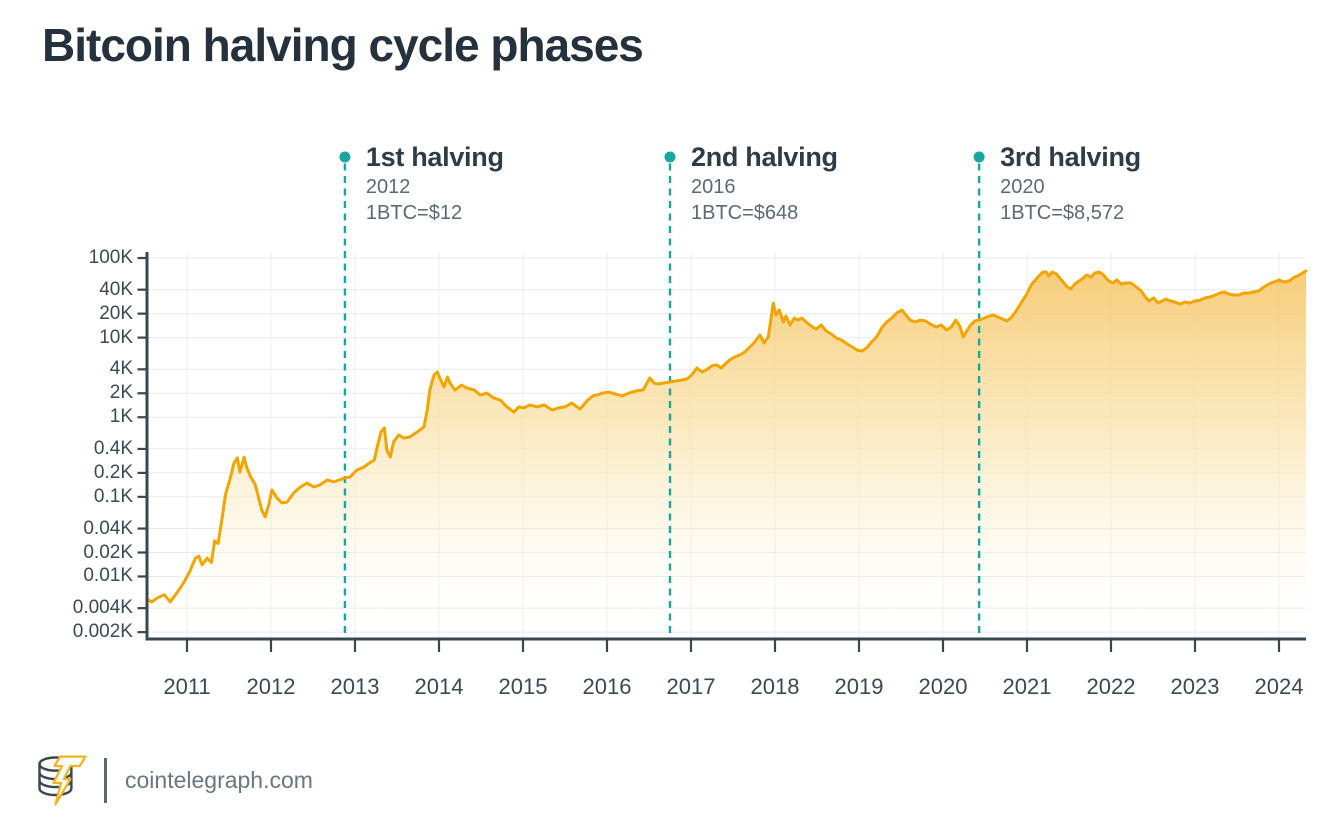 Image resolution: width=1331 pixels, height=824 pixels. What do you see at coordinates (343, 45) in the screenshot?
I see `chart-title: Bitcoin halving cycle phases` at bounding box center [343, 45].